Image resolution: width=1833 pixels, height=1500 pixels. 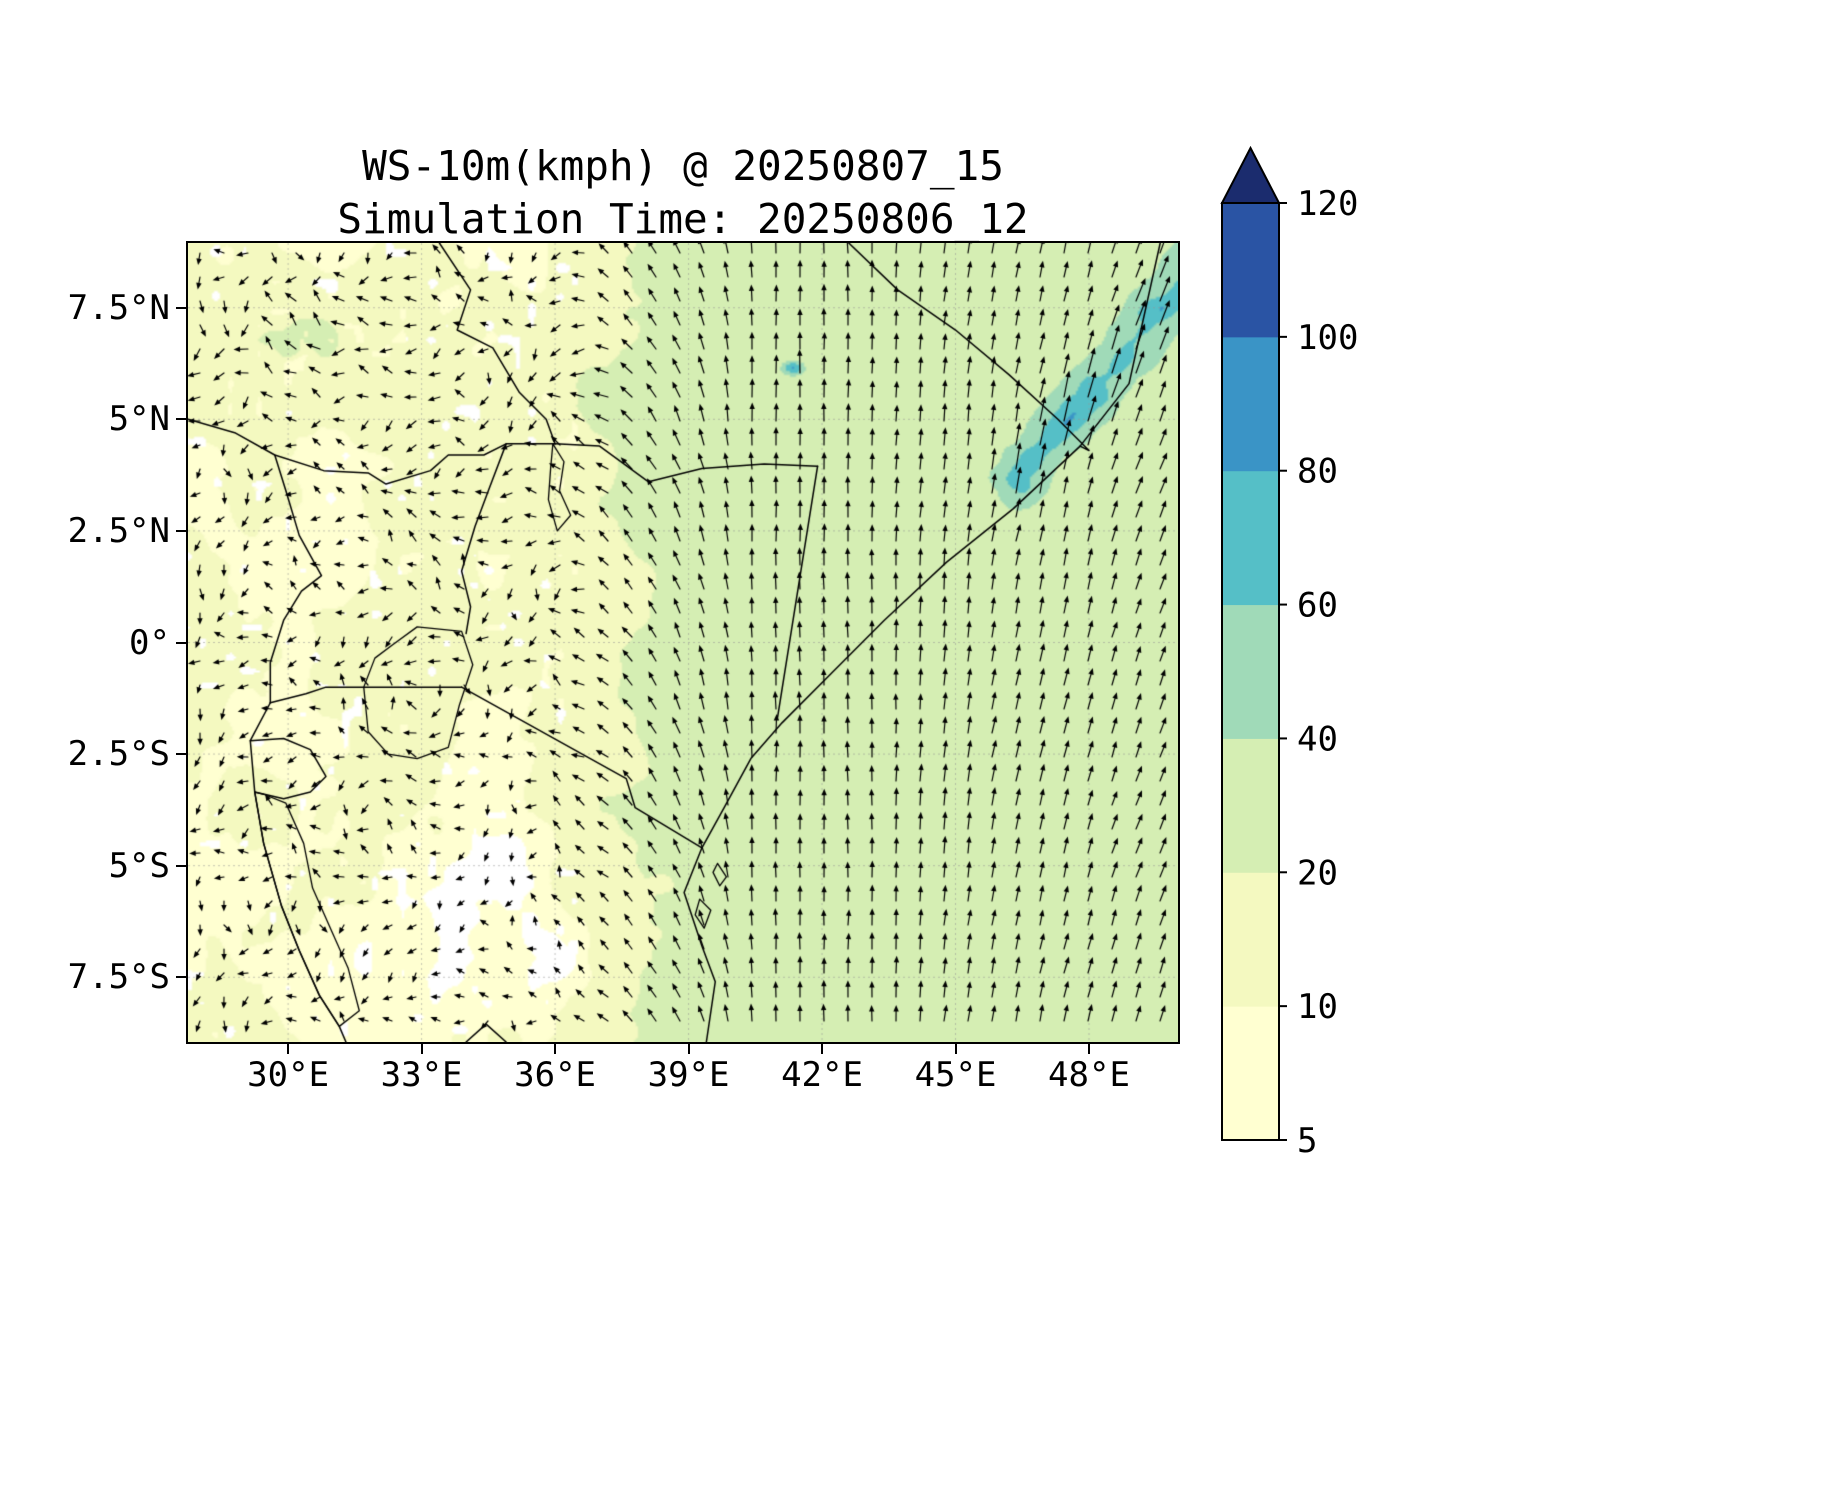 What do you see at coordinates (149, 642) in the screenshot?
I see `y-tick-label: 0°` at bounding box center [149, 642].